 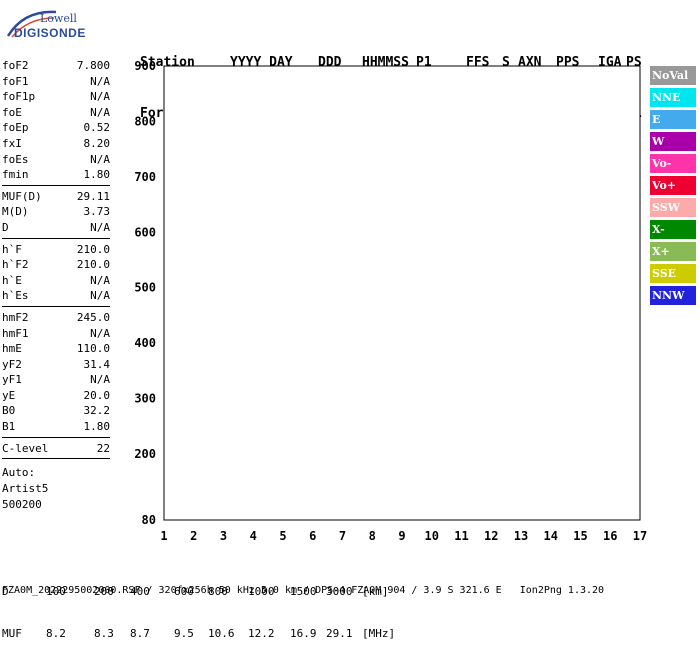 What do you see at coordinates (15, 317) in the screenshot?
I see `param-key: hmF2` at bounding box center [15, 317].